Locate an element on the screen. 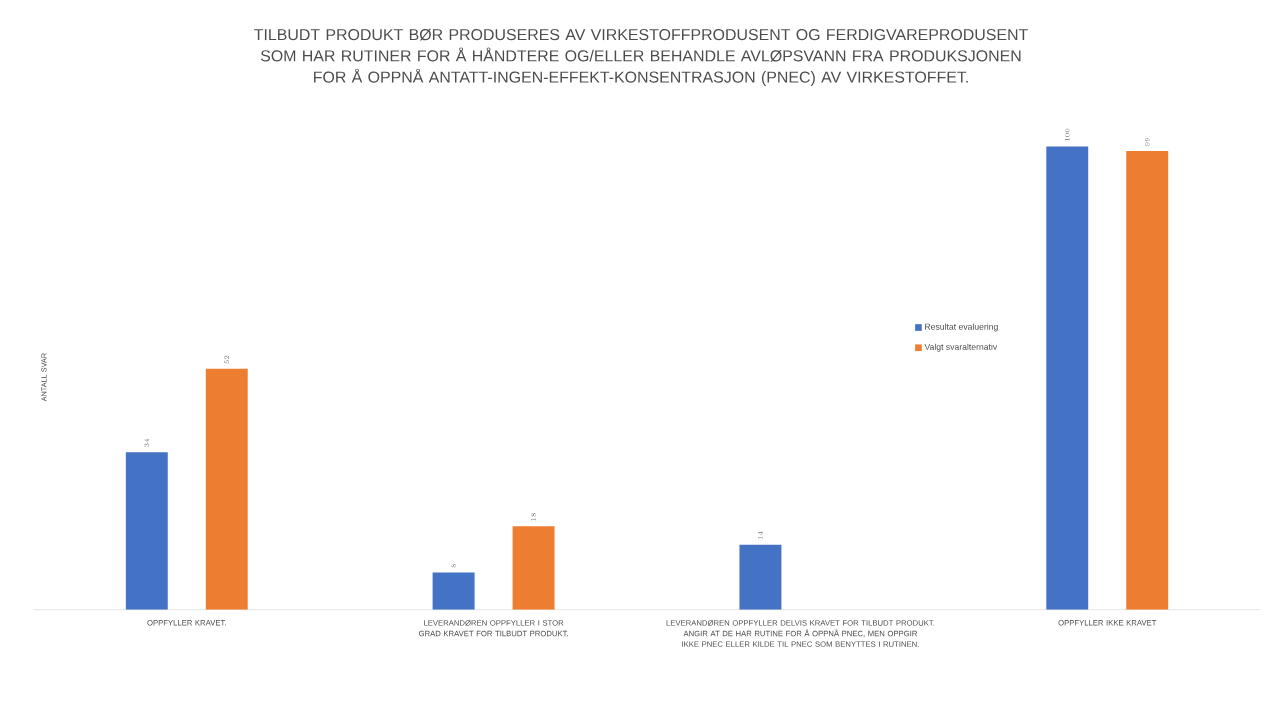  legend-label: Valgt svaralternativ is located at coordinates (961, 347).